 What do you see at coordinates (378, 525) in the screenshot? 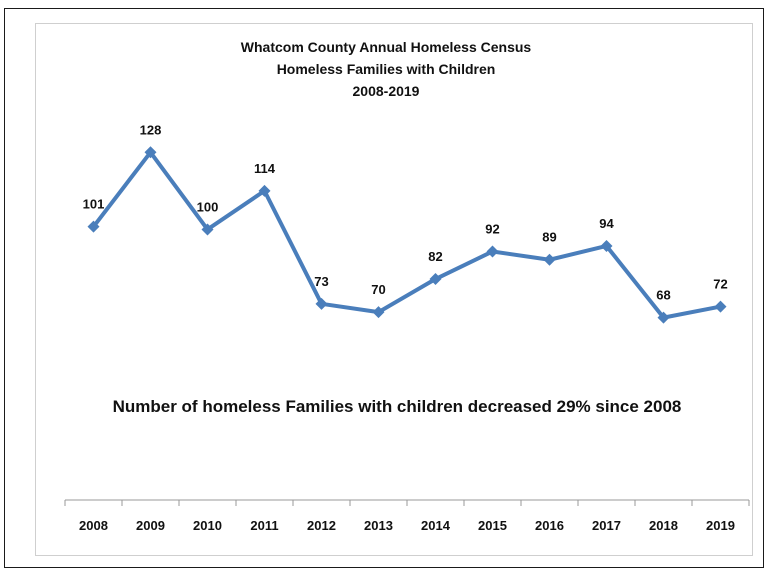
I see `x-tick-label: 2013` at bounding box center [378, 525].